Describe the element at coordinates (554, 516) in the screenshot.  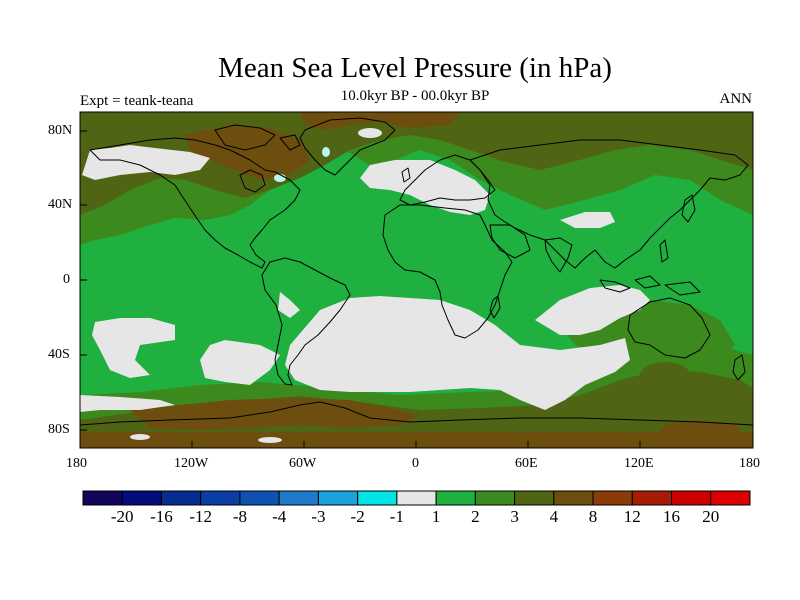
I see `colorbar-label: 4` at that location.